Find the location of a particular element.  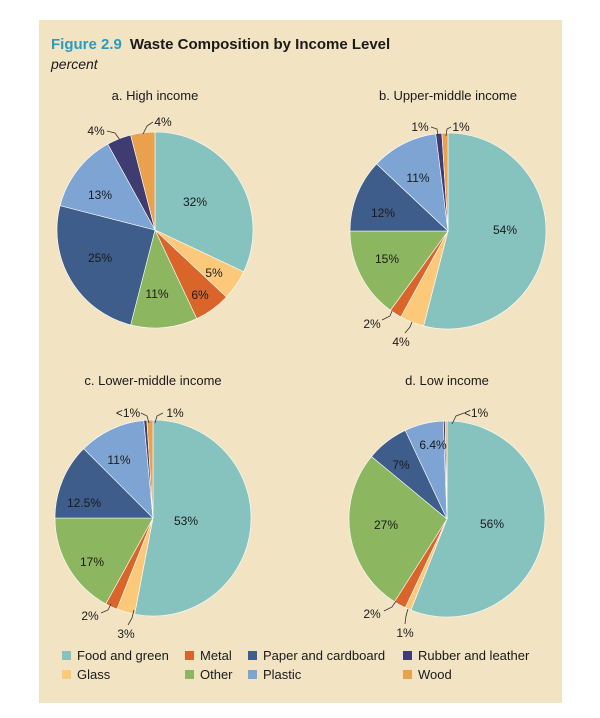

legend-label: Plastic is located at coordinates (282, 674).